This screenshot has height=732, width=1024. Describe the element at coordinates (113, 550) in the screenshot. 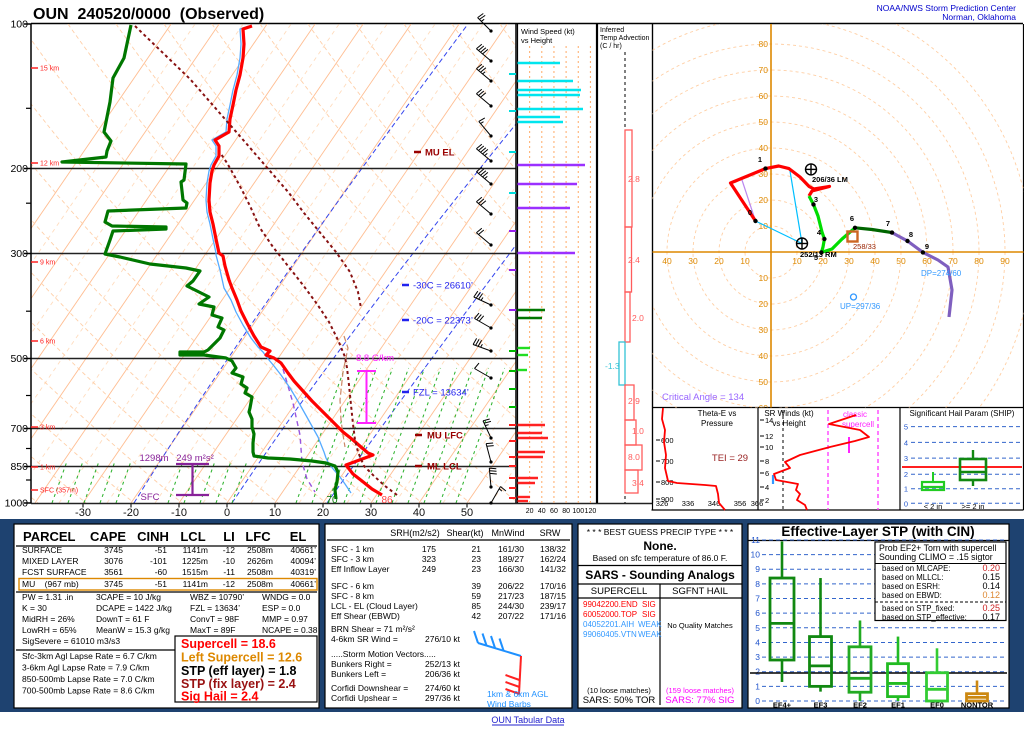

I see `svg-text: 3745` at that location.